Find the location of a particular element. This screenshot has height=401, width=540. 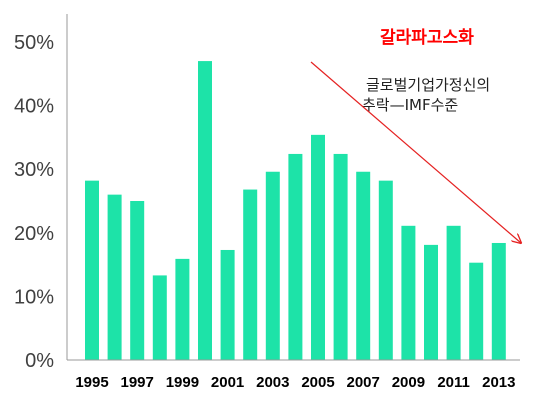

x-tick-label: 1997 is located at coordinates (137, 382).